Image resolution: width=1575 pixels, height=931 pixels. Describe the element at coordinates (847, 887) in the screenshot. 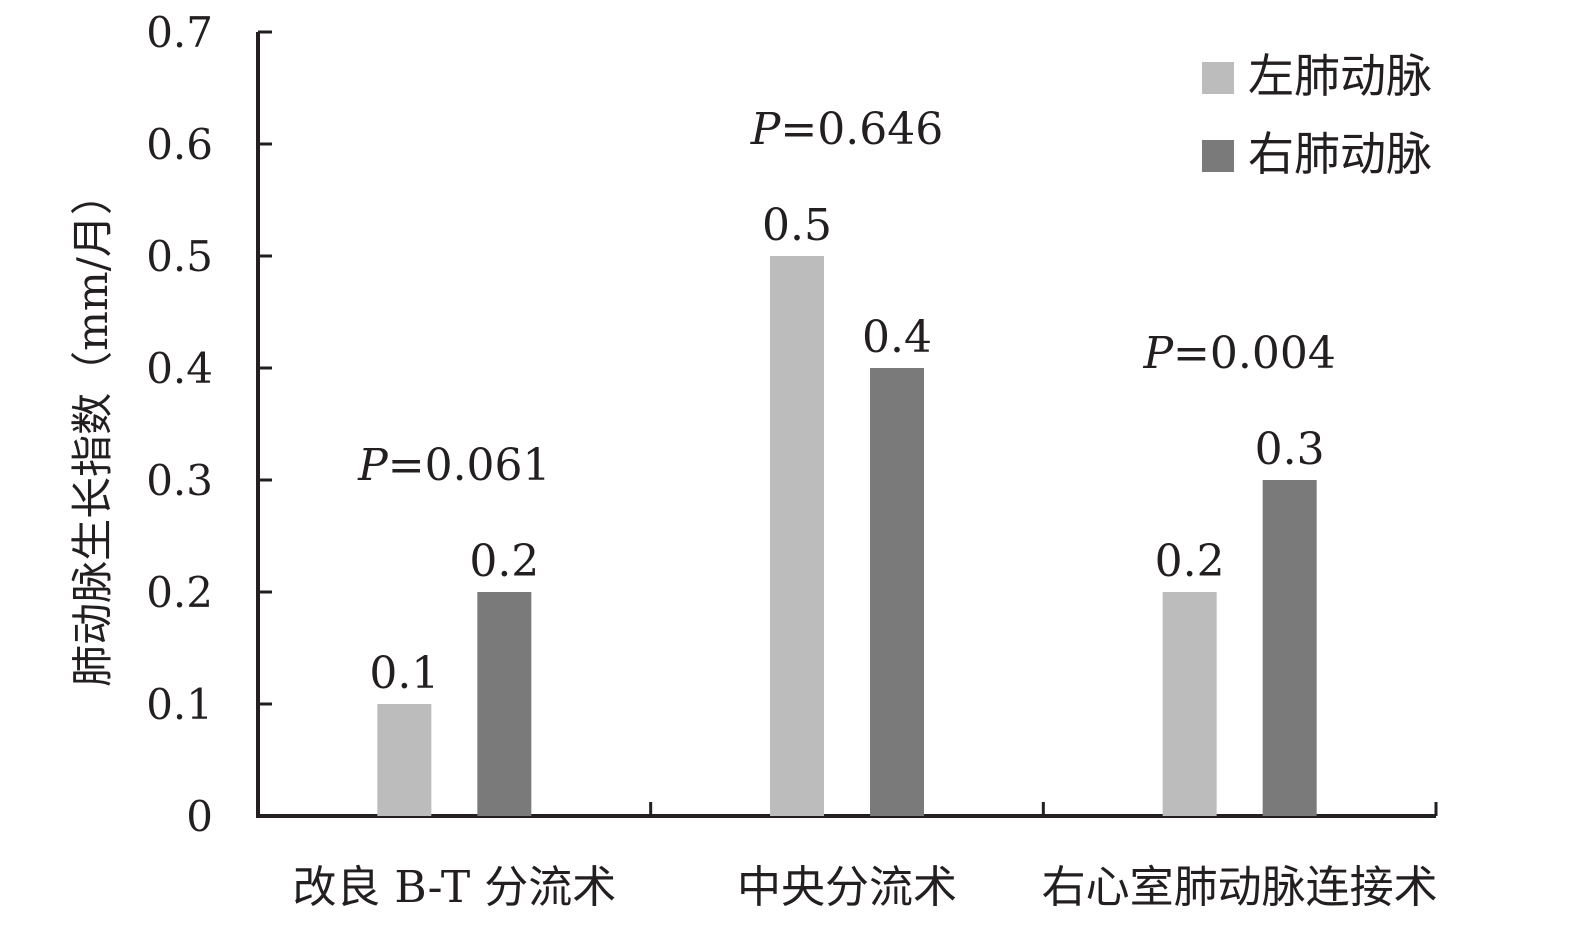

I see `x-category-label: 中央分流术` at that location.